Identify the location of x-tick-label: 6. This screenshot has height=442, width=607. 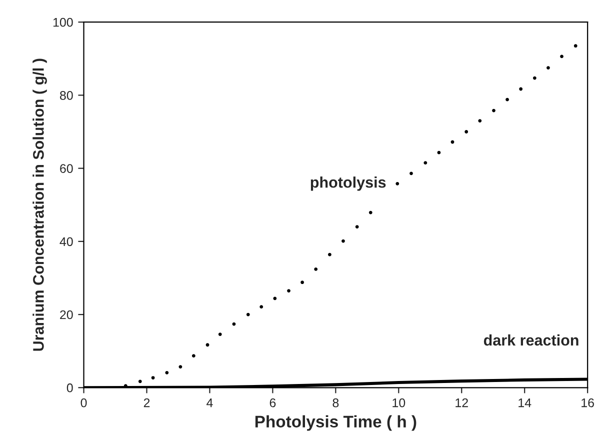
(273, 403).